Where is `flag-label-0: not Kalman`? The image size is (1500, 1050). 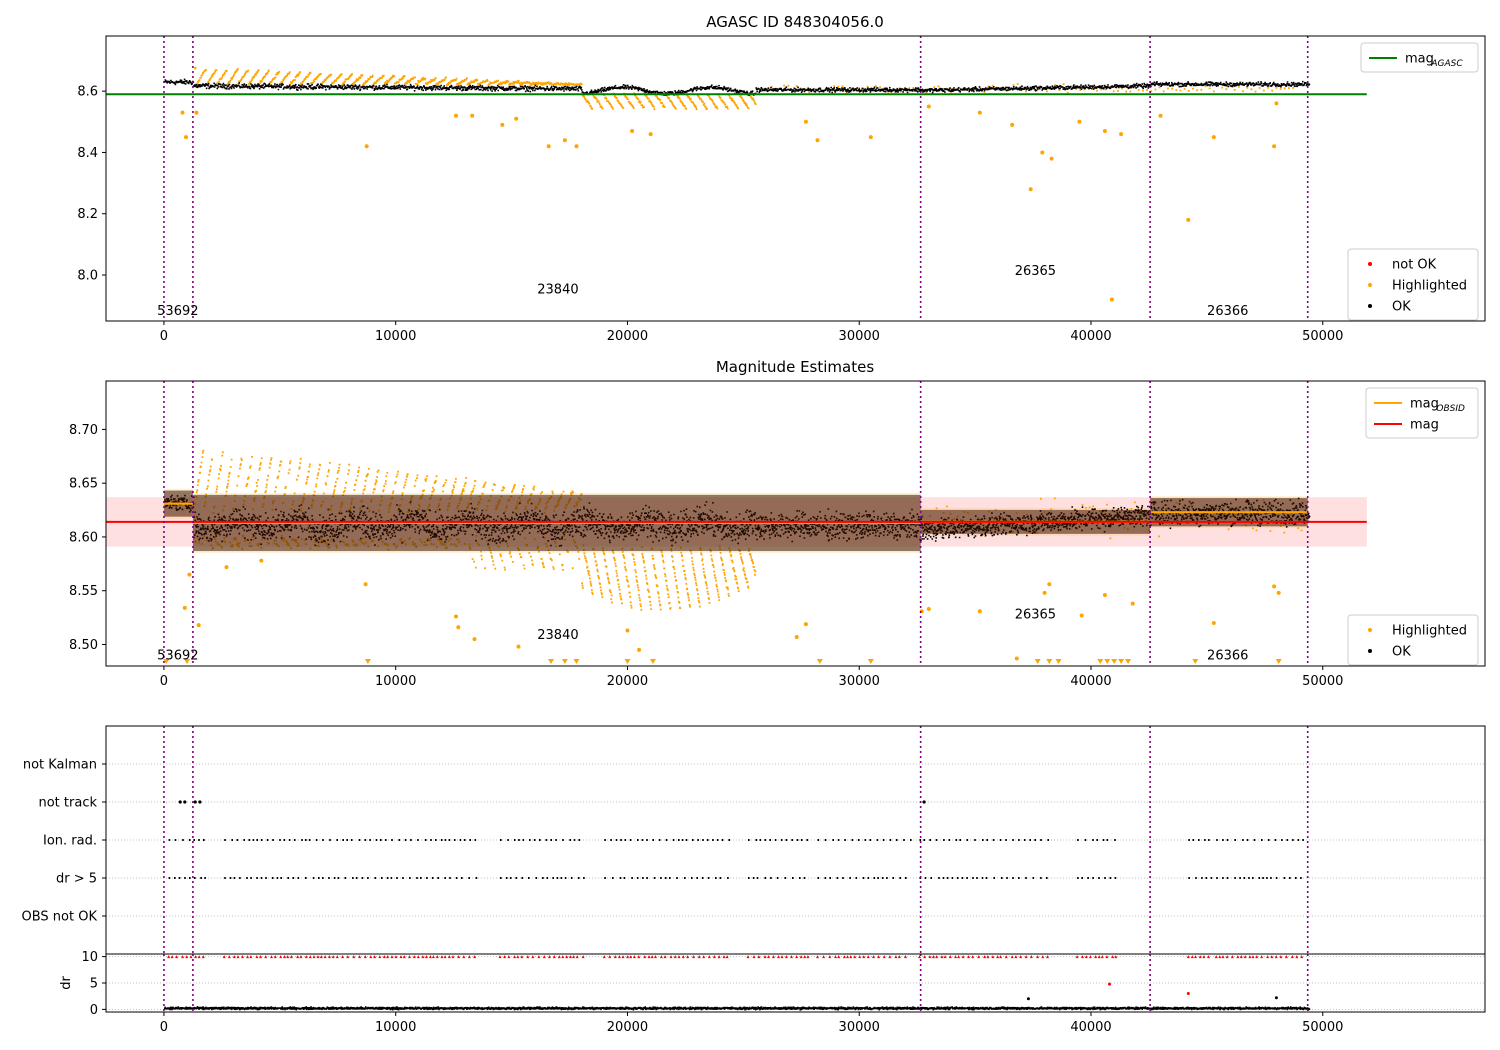
flag-label-0: not Kalman is located at coordinates (60, 765).